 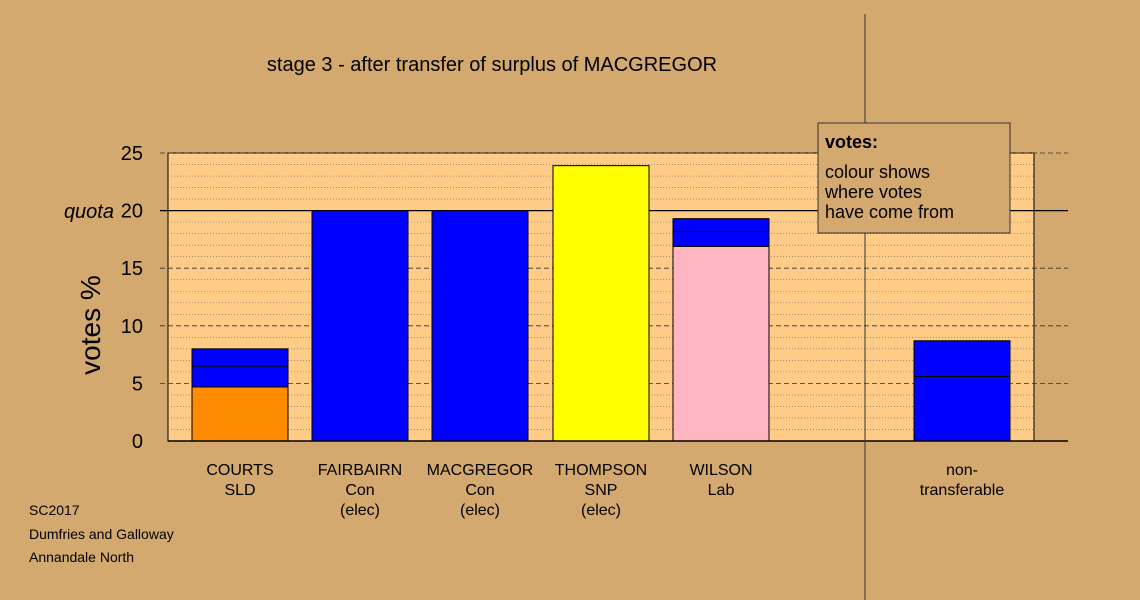 I want to click on category-label: THOMPSON, so click(x=601, y=470).